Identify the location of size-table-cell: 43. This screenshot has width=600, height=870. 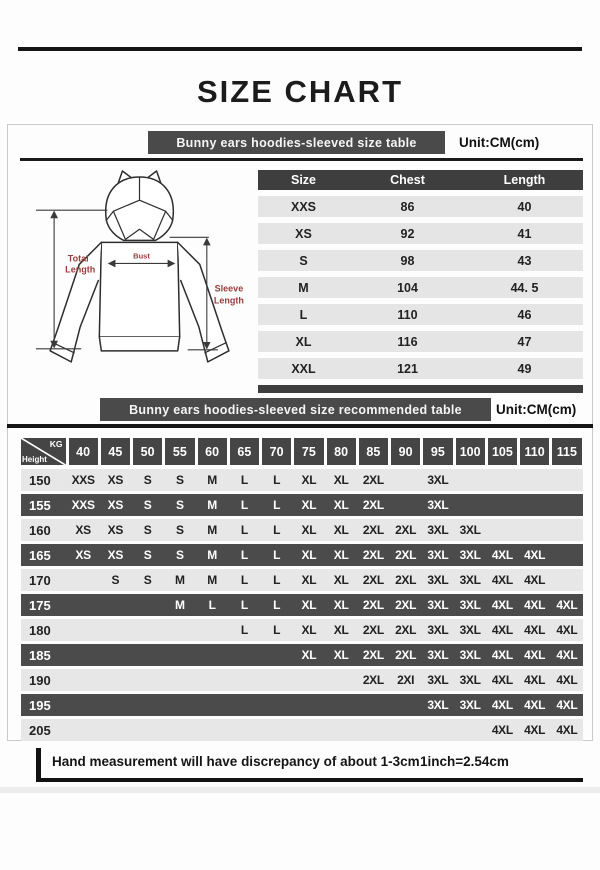
(524, 260).